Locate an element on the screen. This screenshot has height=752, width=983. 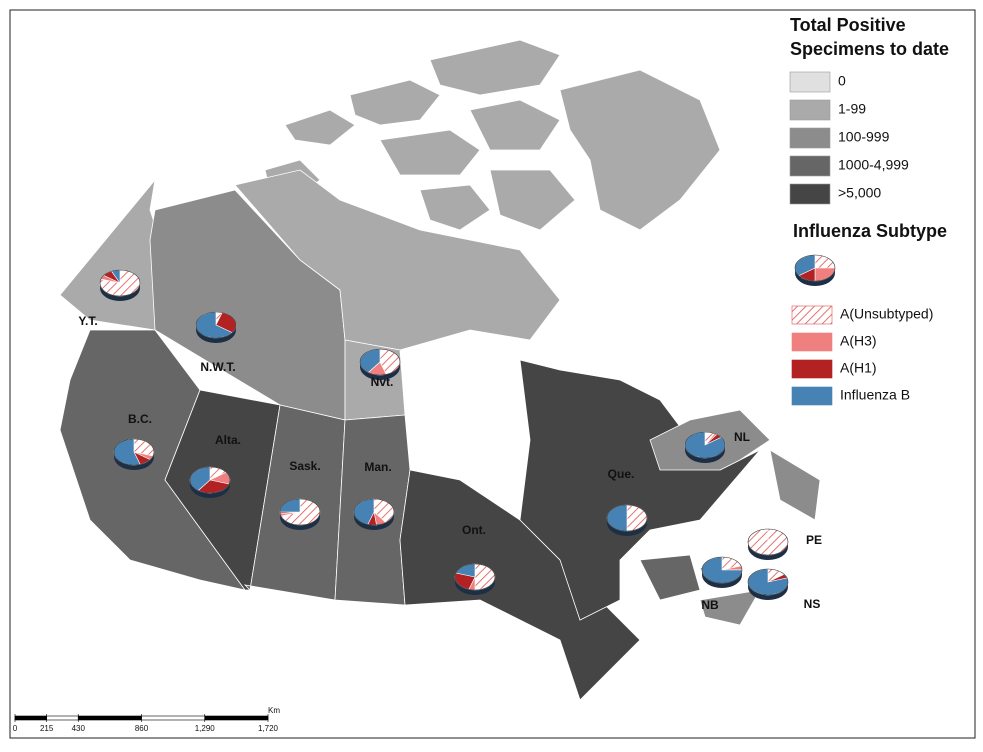
region-label: NB is located at coordinates (710, 605).